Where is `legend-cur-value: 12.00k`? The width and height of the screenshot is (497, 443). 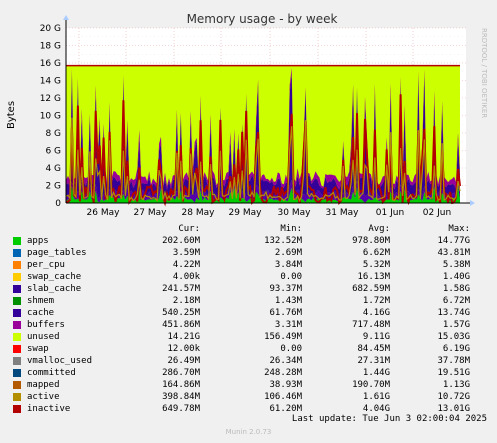
legend-cur-value: 12.00k is located at coordinates (183, 349).